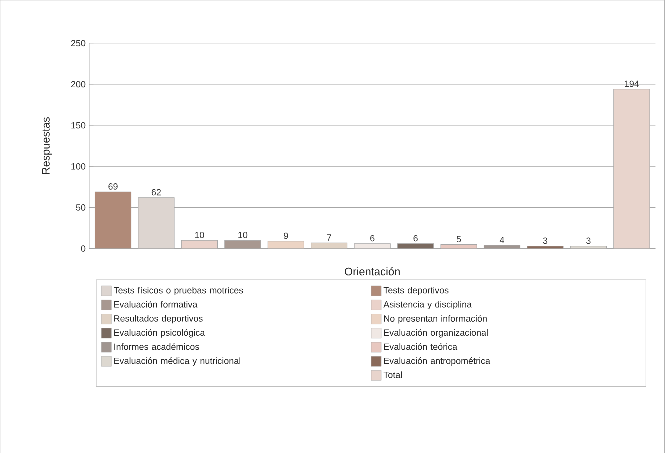 The width and height of the screenshot is (665, 454). I want to click on y-axis-title: Respuestas, so click(47, 146).